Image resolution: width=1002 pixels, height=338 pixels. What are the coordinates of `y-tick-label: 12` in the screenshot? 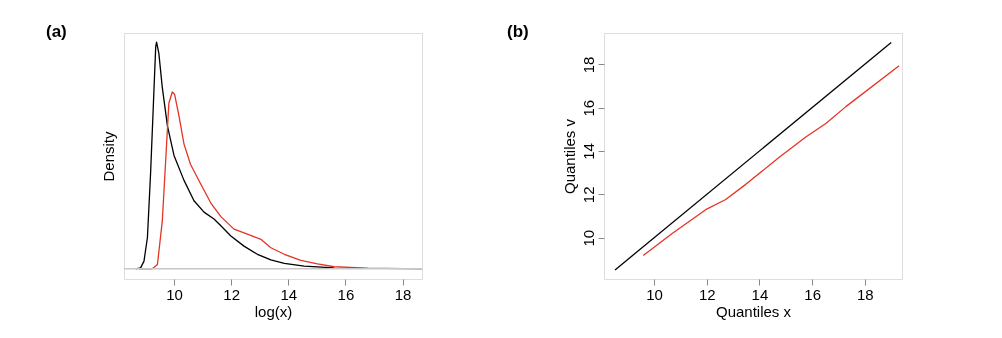 It's located at (588, 195).